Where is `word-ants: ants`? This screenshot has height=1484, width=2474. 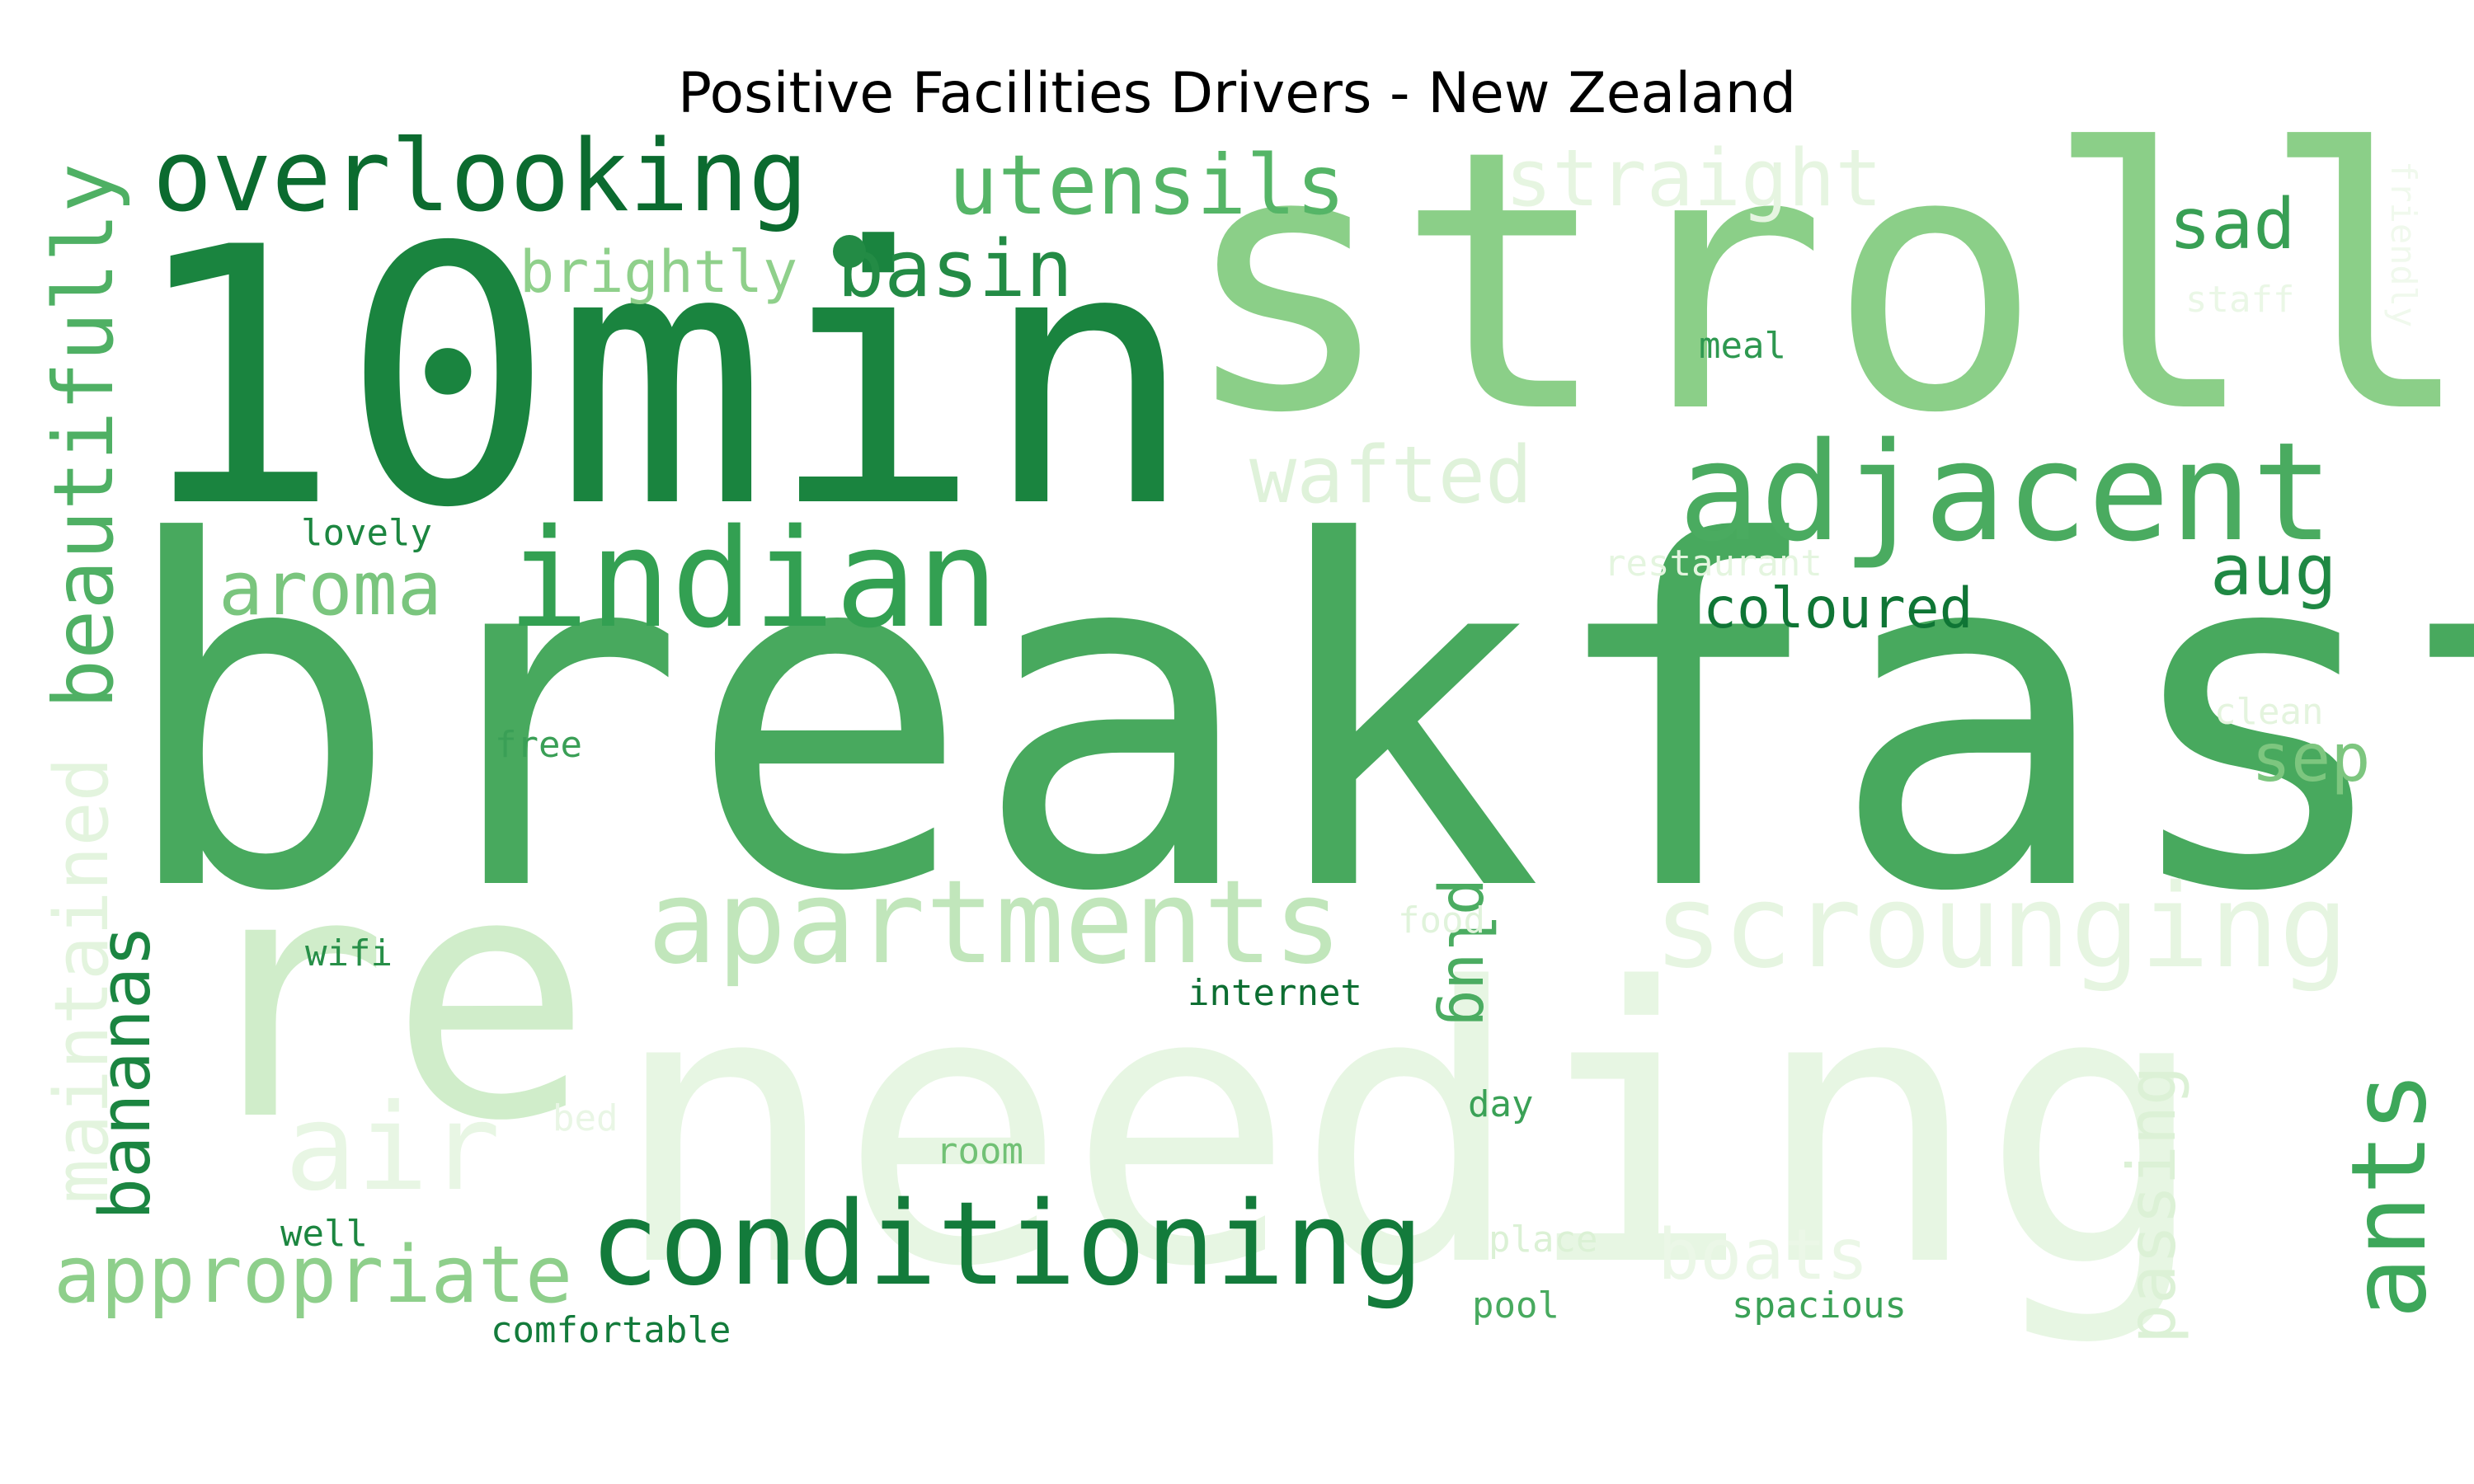 word-ants: ants is located at coordinates (2389, 1194).